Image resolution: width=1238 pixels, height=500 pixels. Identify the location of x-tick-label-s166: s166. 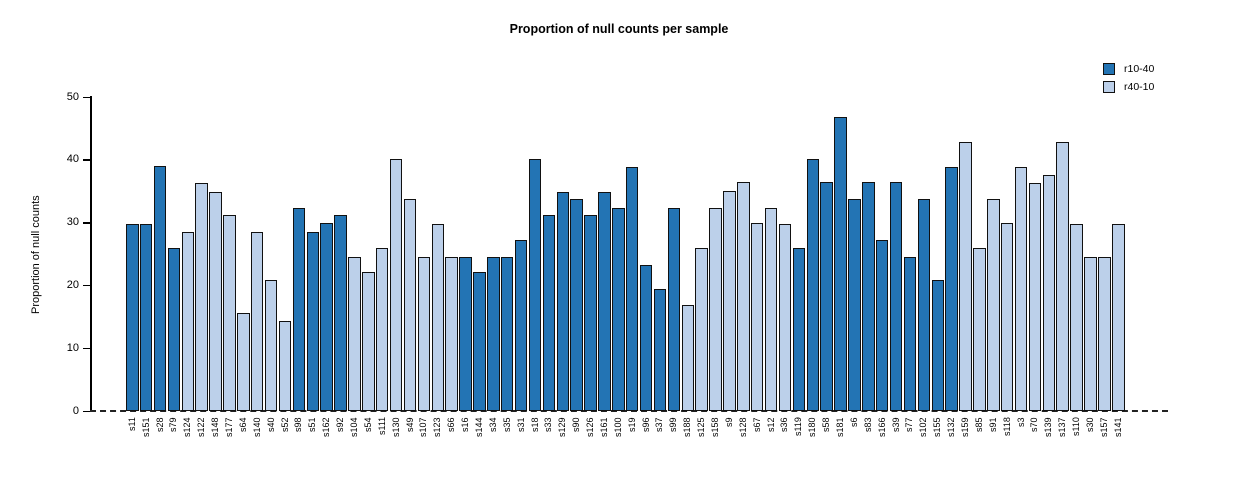
(881, 427).